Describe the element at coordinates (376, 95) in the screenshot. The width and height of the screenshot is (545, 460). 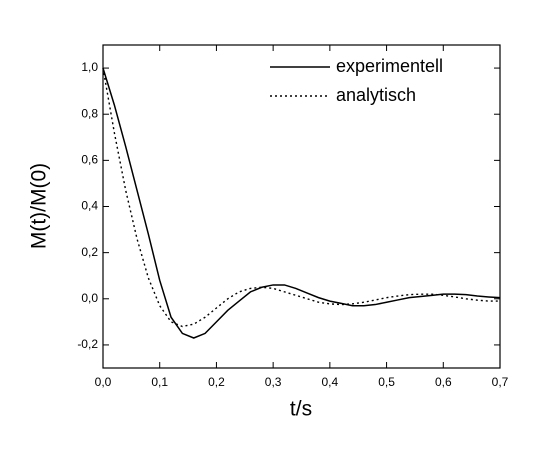
I see `legend-label: analytisch` at that location.